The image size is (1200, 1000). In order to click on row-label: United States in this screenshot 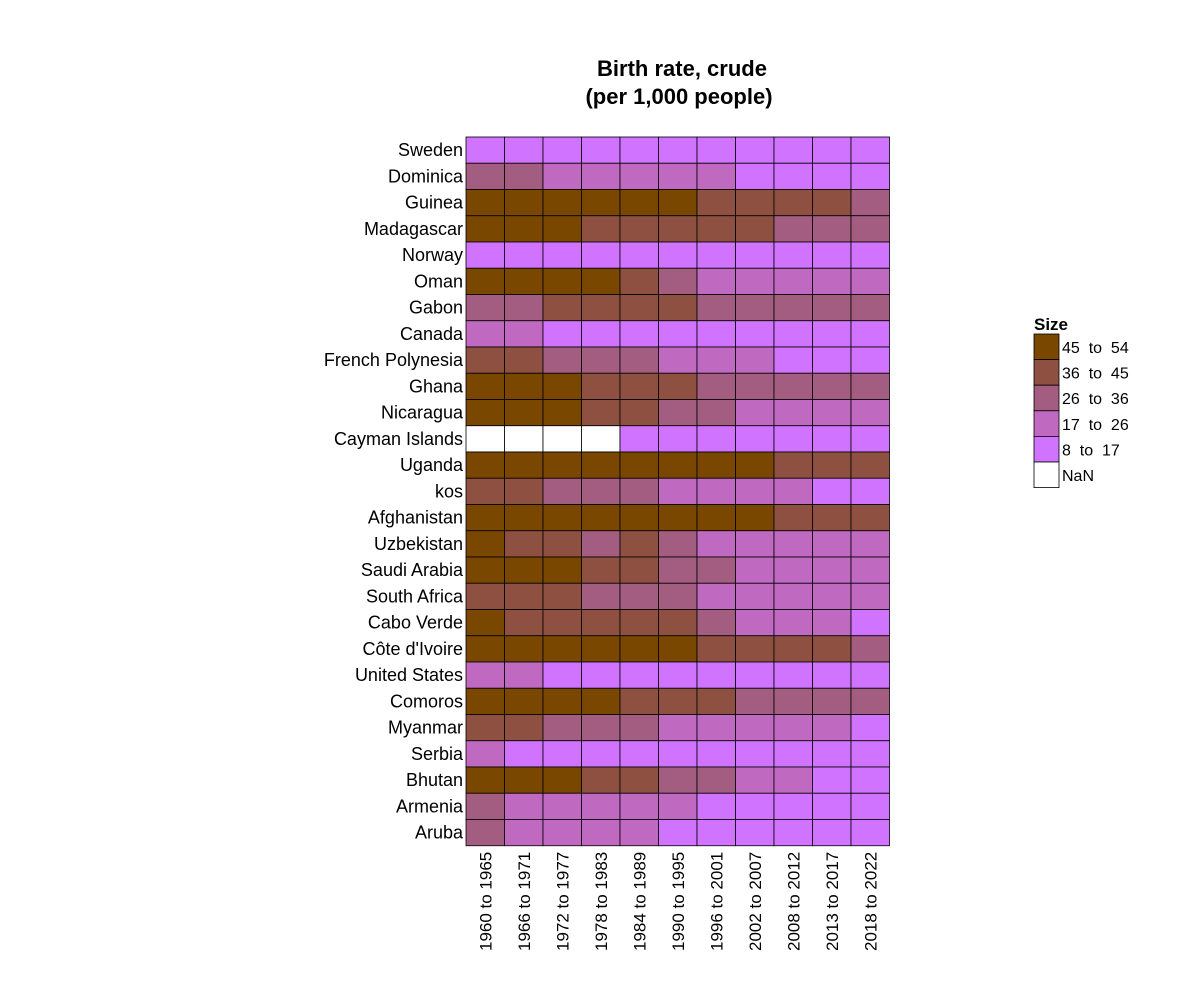, I will do `click(409, 675)`.